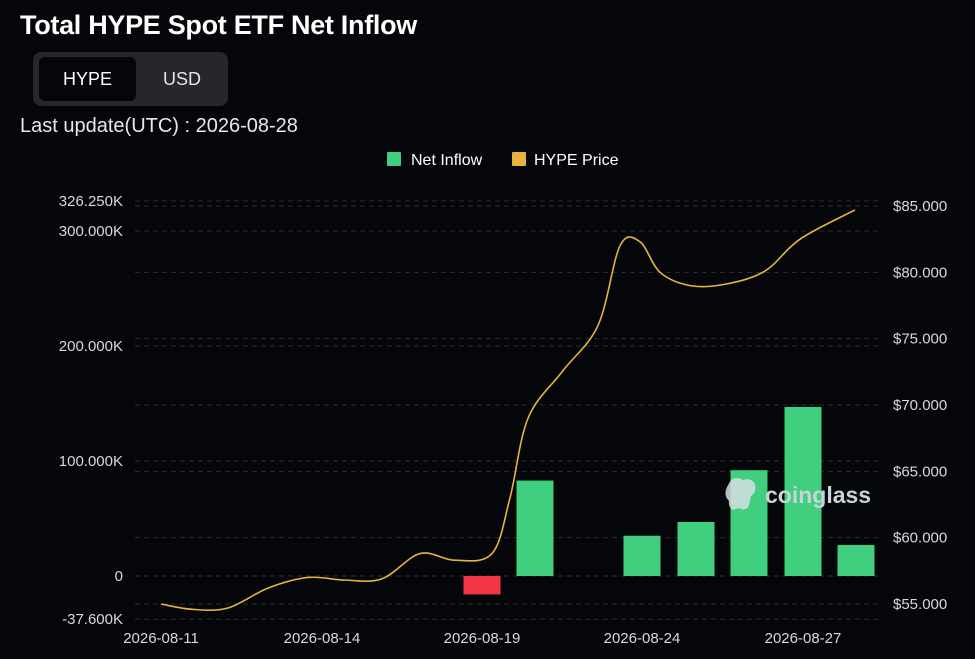  Describe the element at coordinates (91, 346) in the screenshot. I see `y-left-tick-label: 200.000K` at that location.